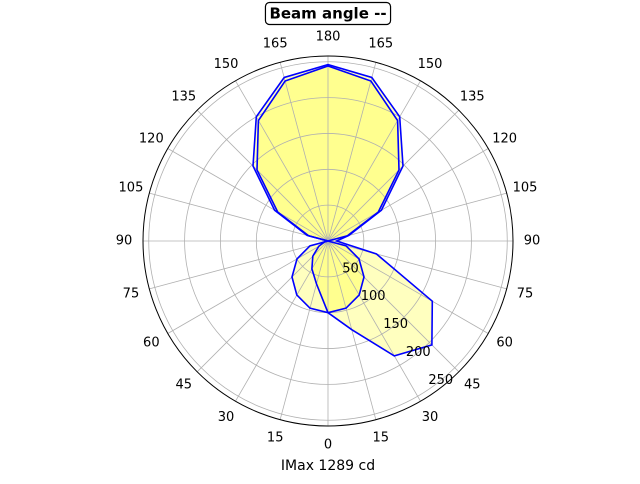 The image size is (640, 484). What do you see at coordinates (328, 445) in the screenshot?
I see `theta-tick-label: 0` at bounding box center [328, 445].